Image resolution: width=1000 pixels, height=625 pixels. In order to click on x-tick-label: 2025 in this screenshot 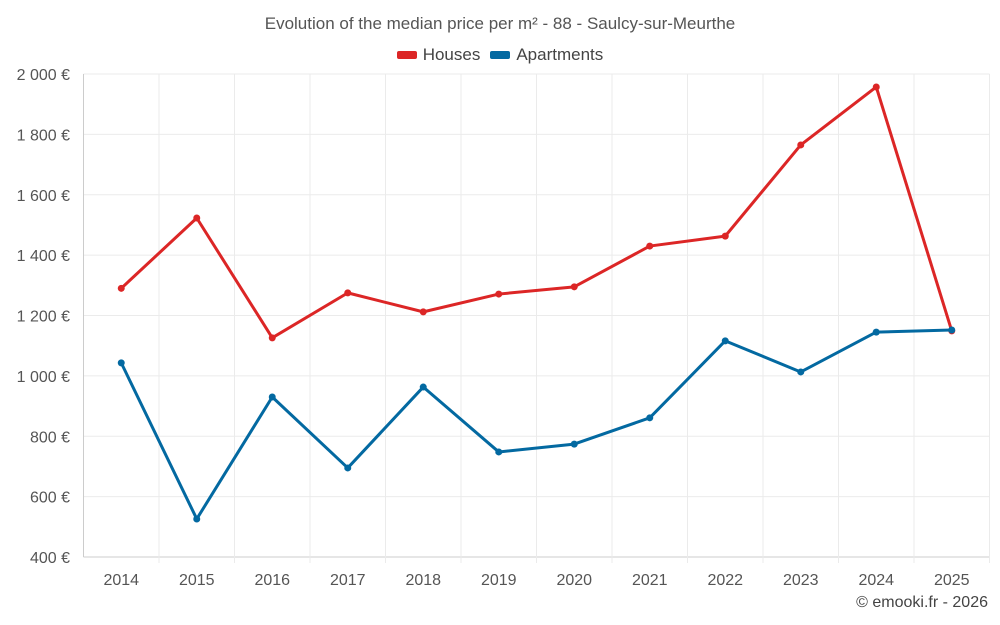, I will do `click(952, 580)`.